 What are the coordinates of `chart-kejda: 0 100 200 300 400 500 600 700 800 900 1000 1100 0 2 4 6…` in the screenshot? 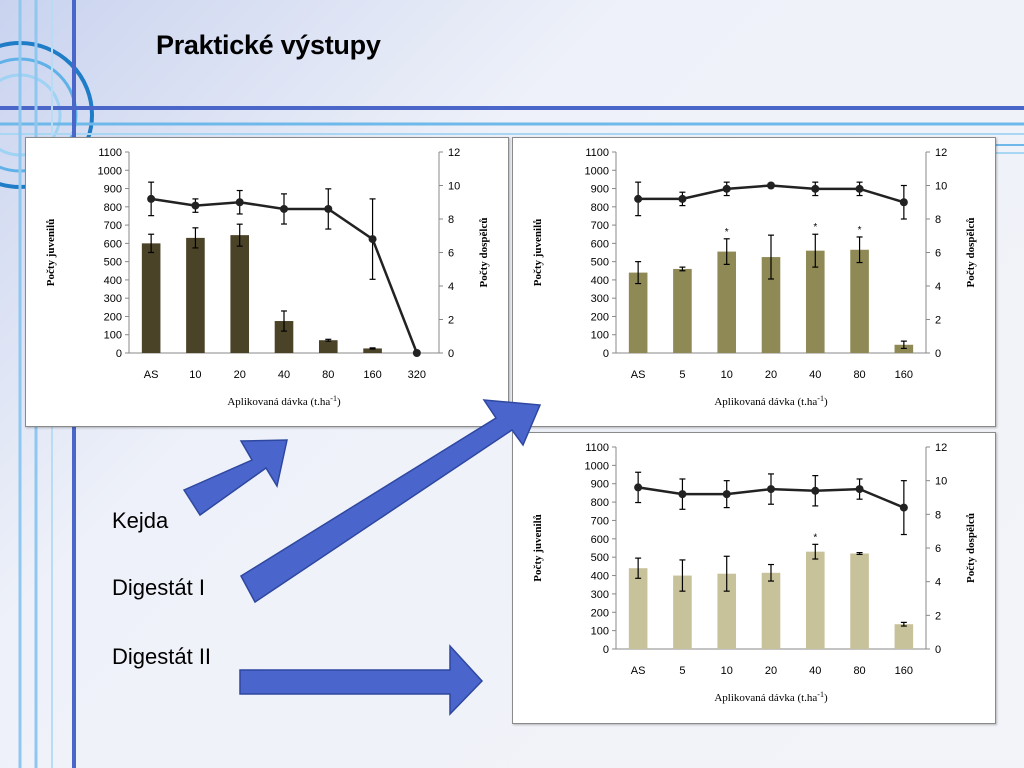 It's located at (267, 277).